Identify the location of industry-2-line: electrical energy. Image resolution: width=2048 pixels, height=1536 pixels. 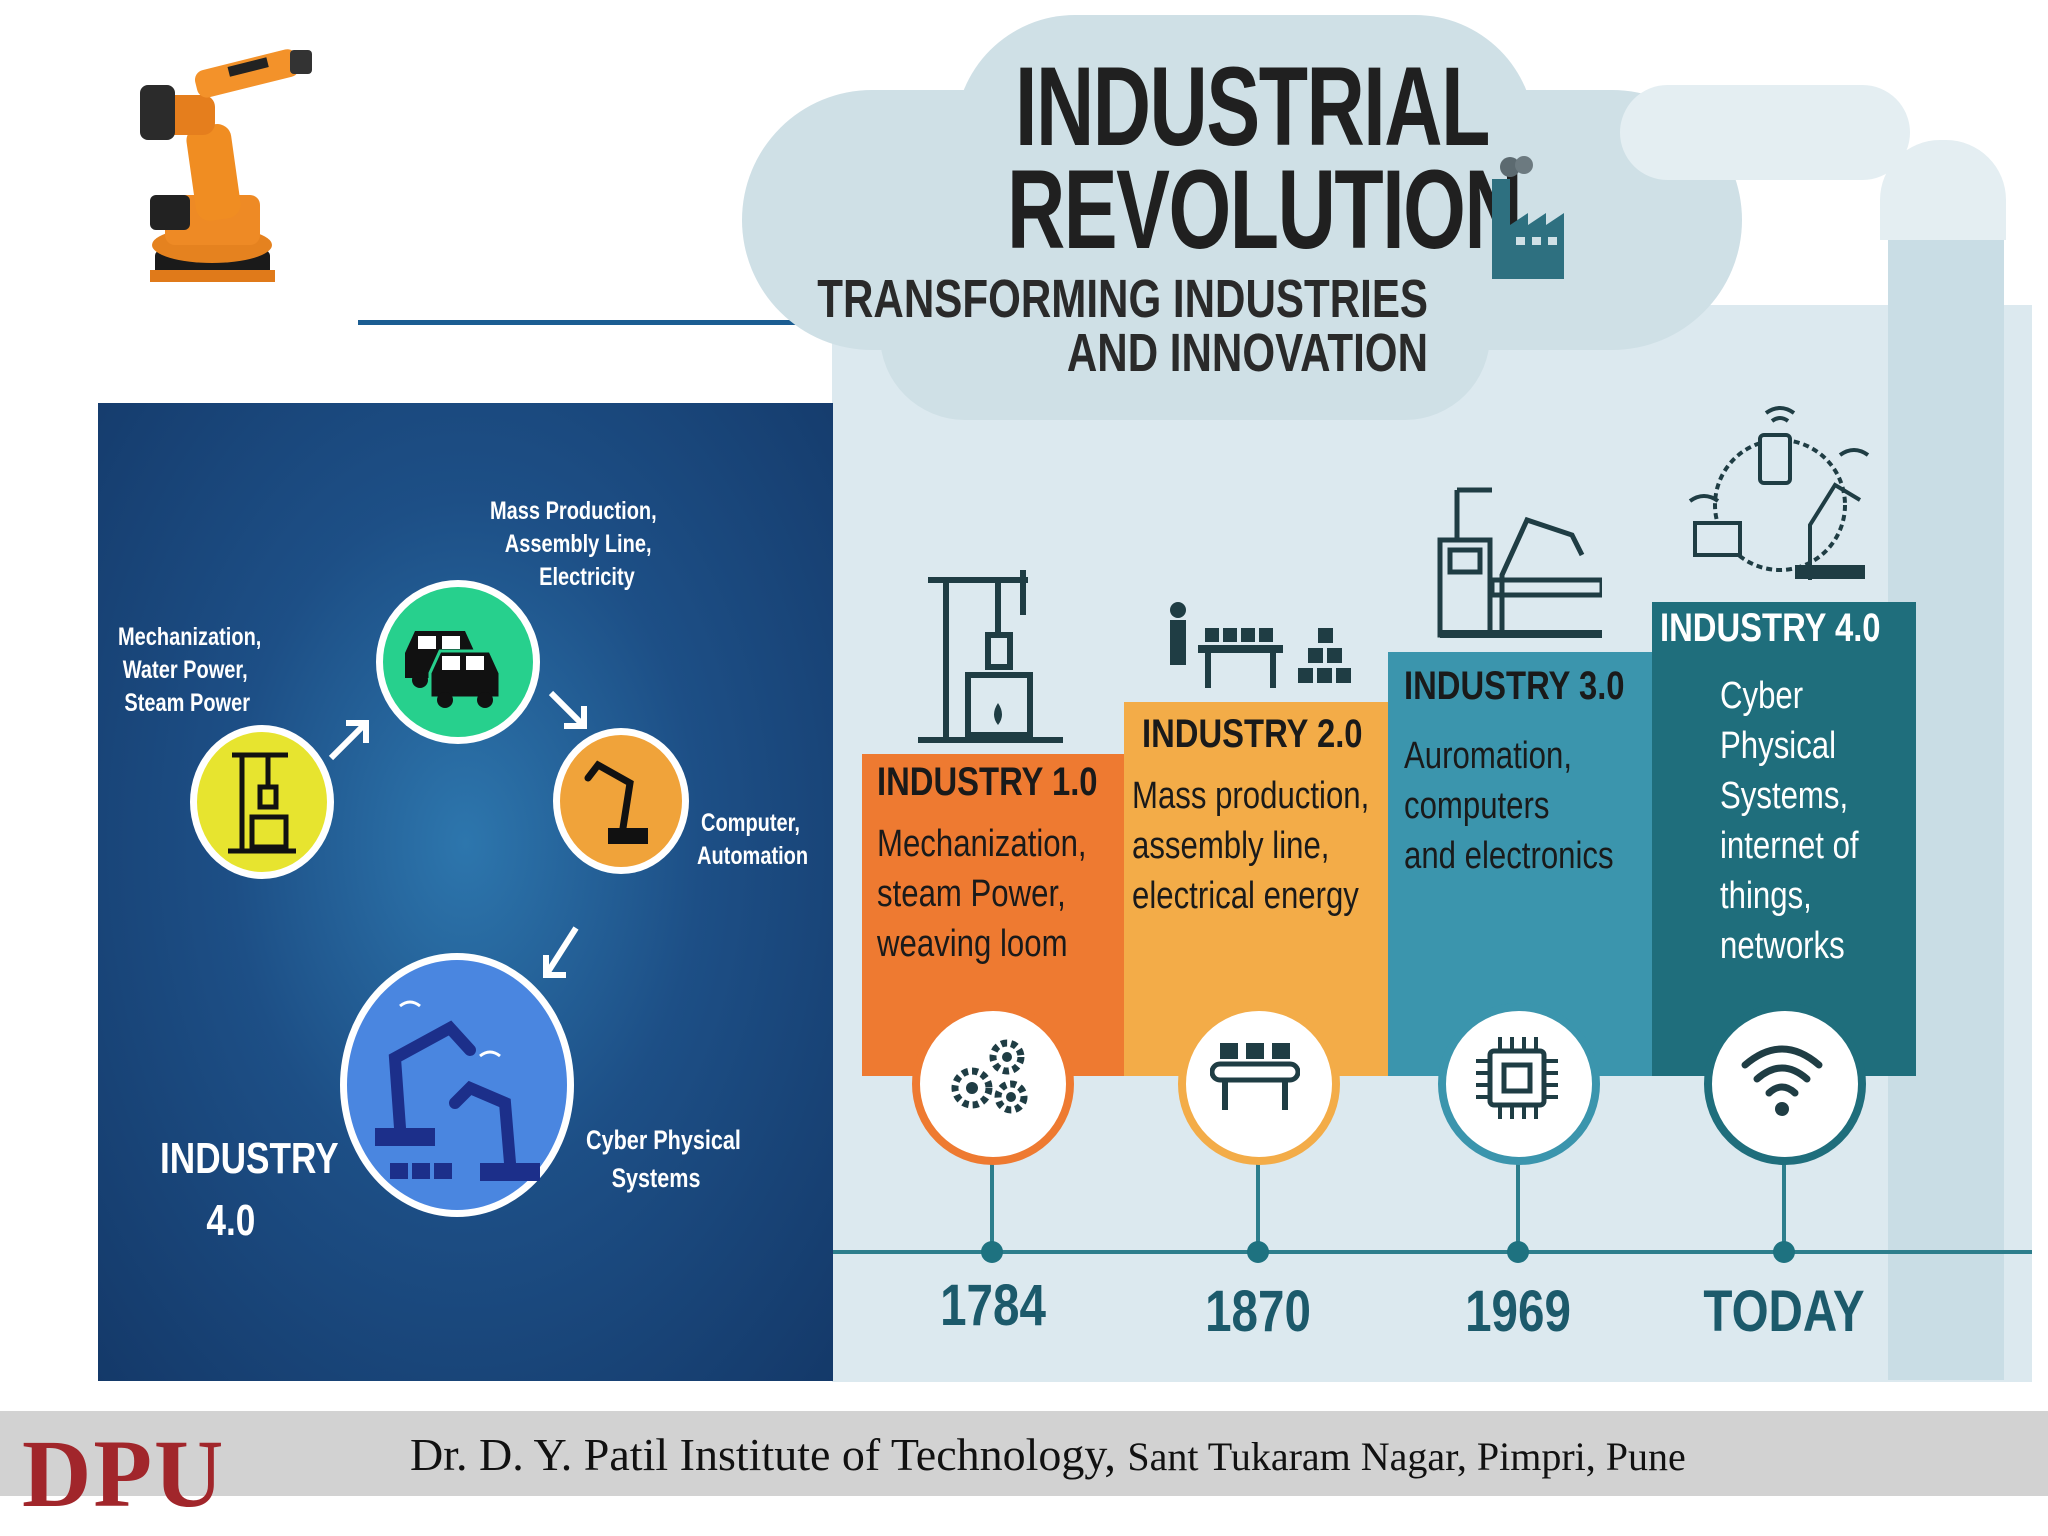
(1245, 896).